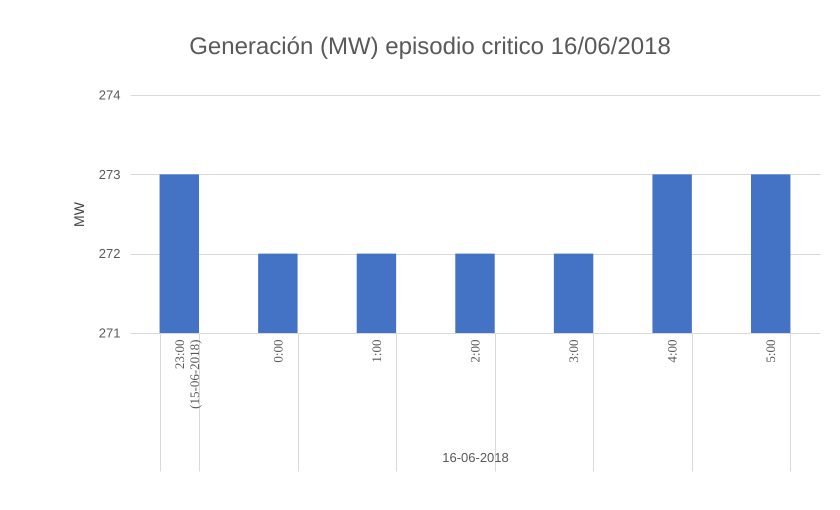 The width and height of the screenshot is (840, 510). I want to click on y-tick-label: 273, so click(109, 174).